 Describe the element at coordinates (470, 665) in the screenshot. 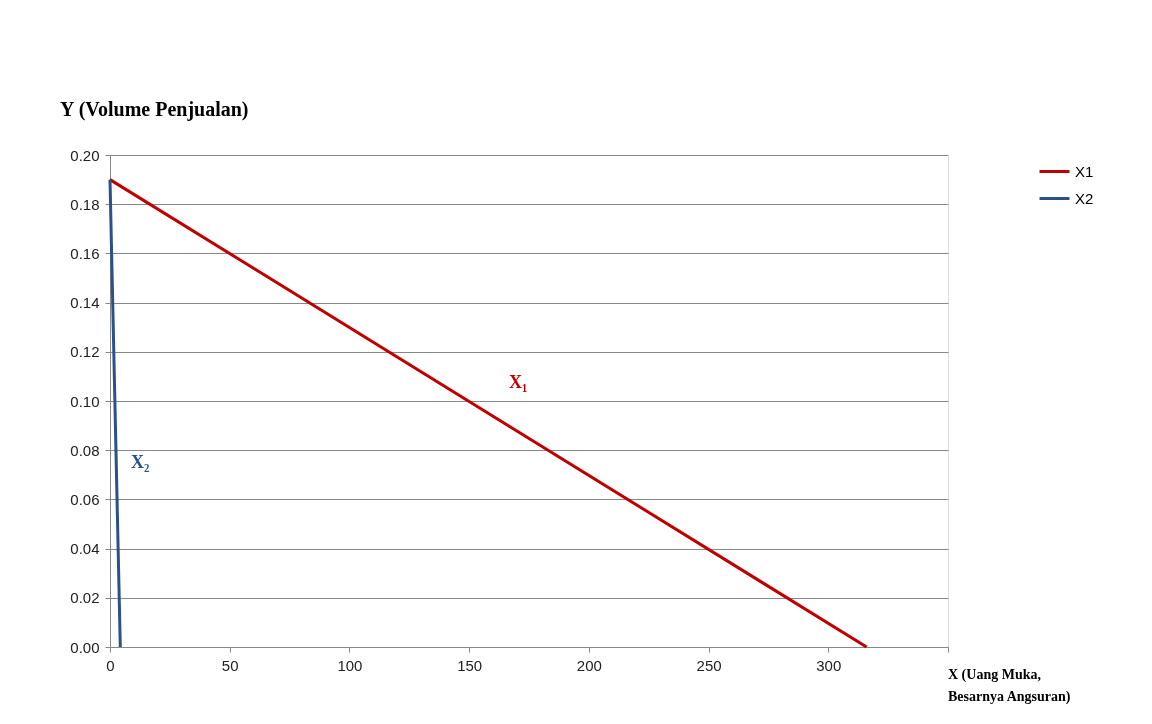

I see `x-tick-label: 150` at that location.